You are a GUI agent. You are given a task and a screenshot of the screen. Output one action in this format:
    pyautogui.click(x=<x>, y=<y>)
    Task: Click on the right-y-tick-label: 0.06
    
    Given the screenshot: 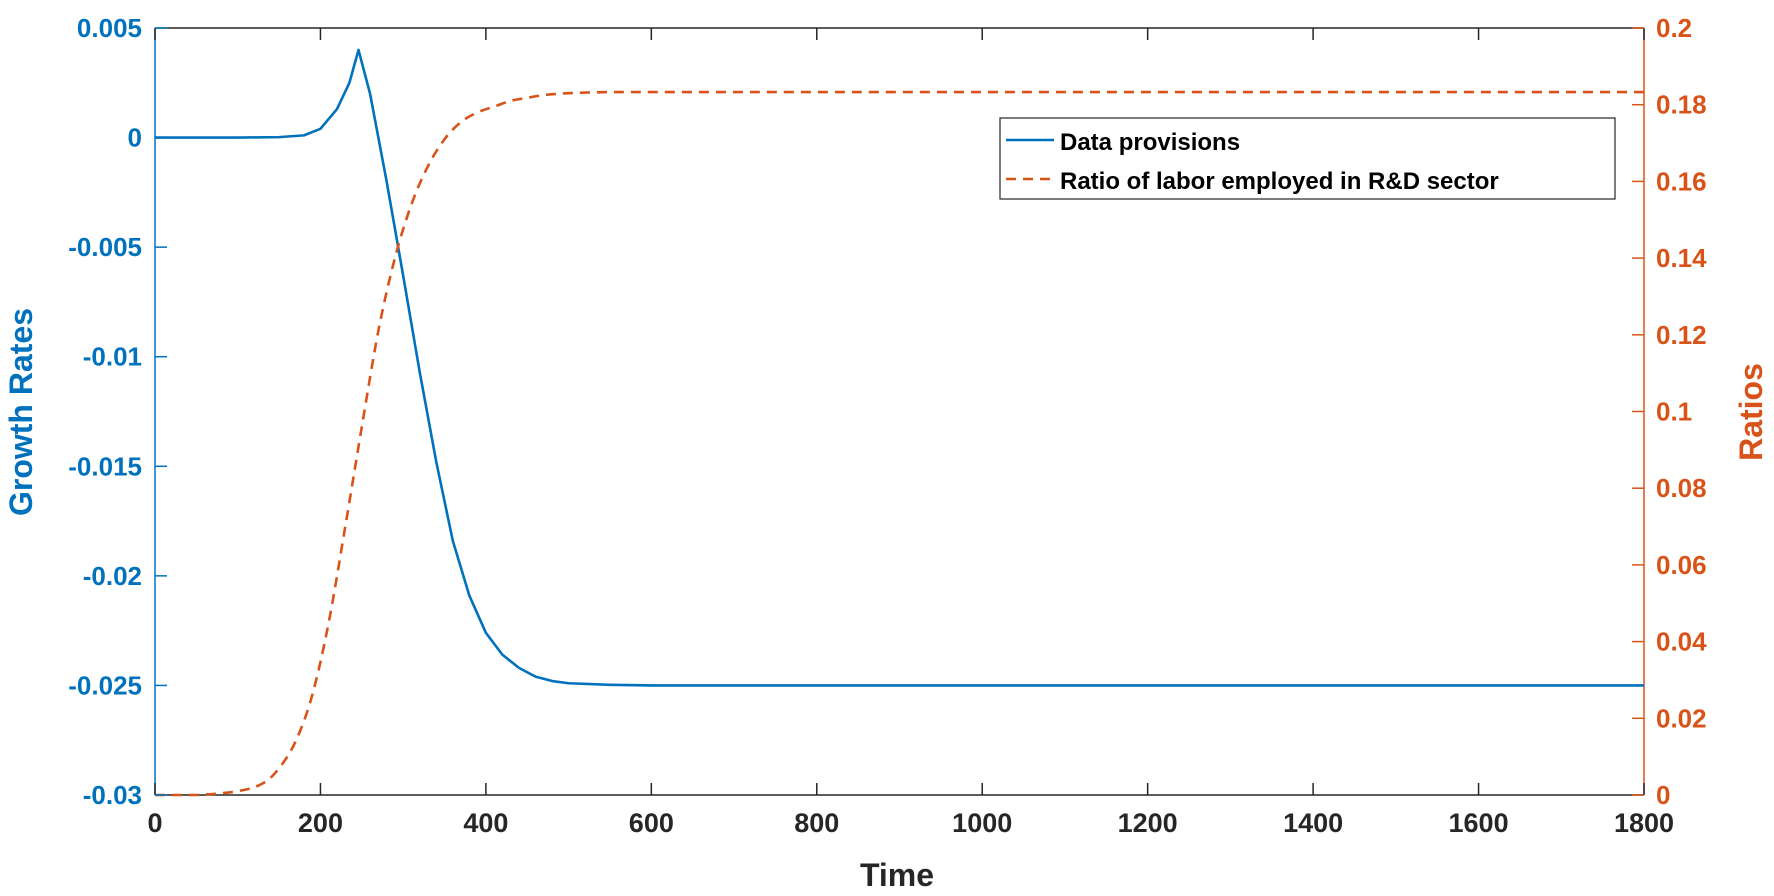 What is the action you would take?
    pyautogui.click(x=1681, y=565)
    